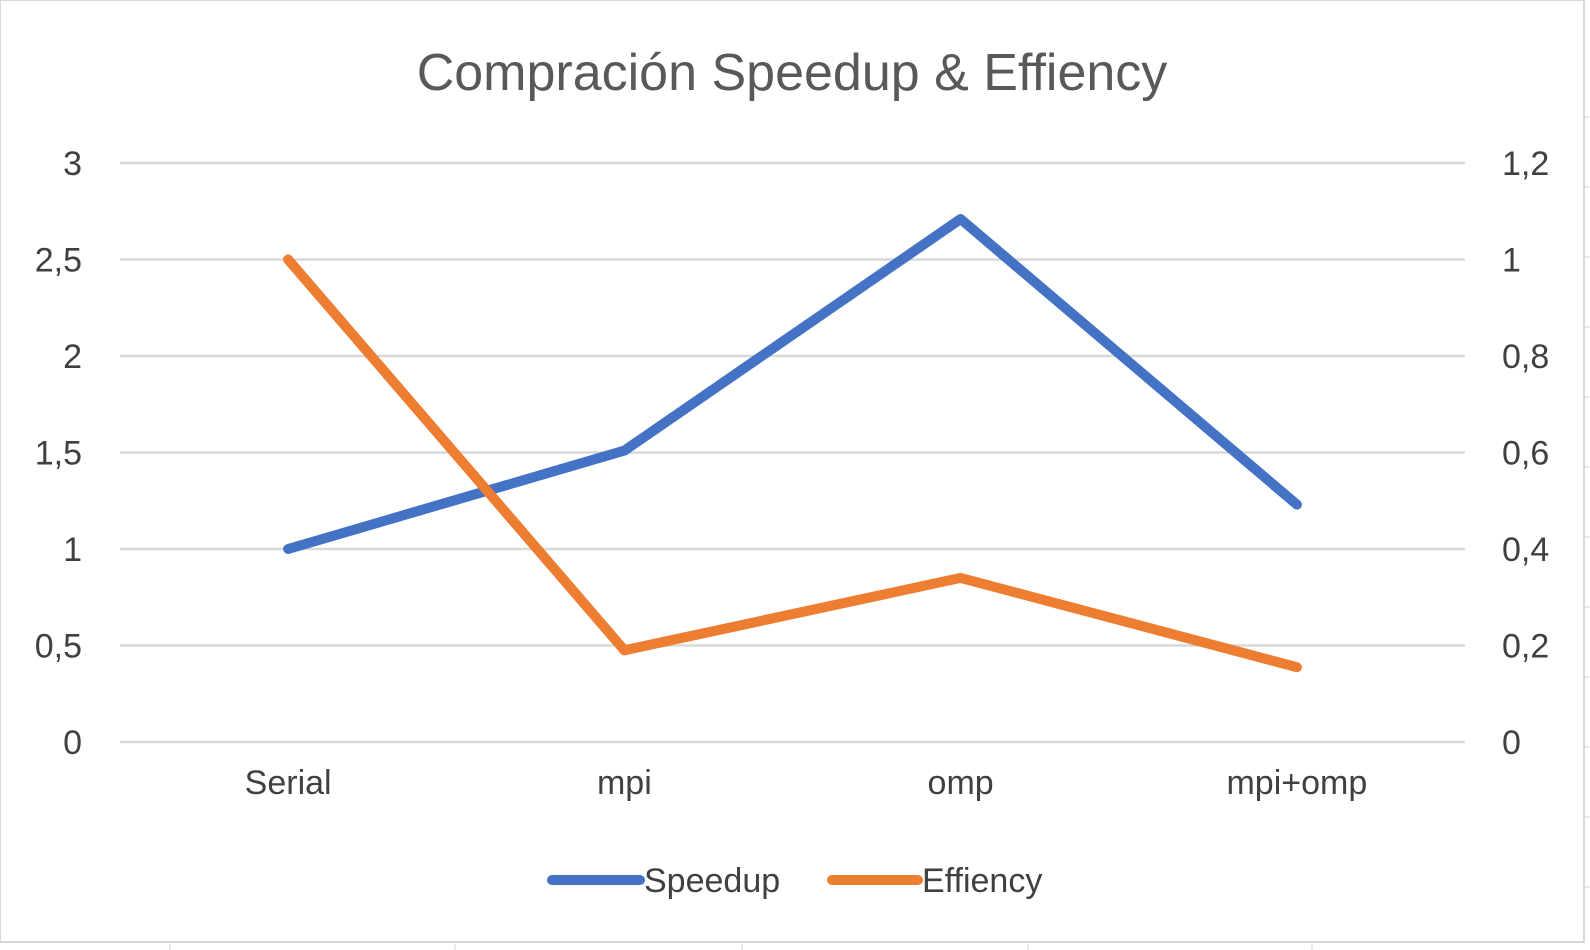 The height and width of the screenshot is (950, 1590). What do you see at coordinates (624, 783) in the screenshot?
I see `x-tick-label: mpi` at bounding box center [624, 783].